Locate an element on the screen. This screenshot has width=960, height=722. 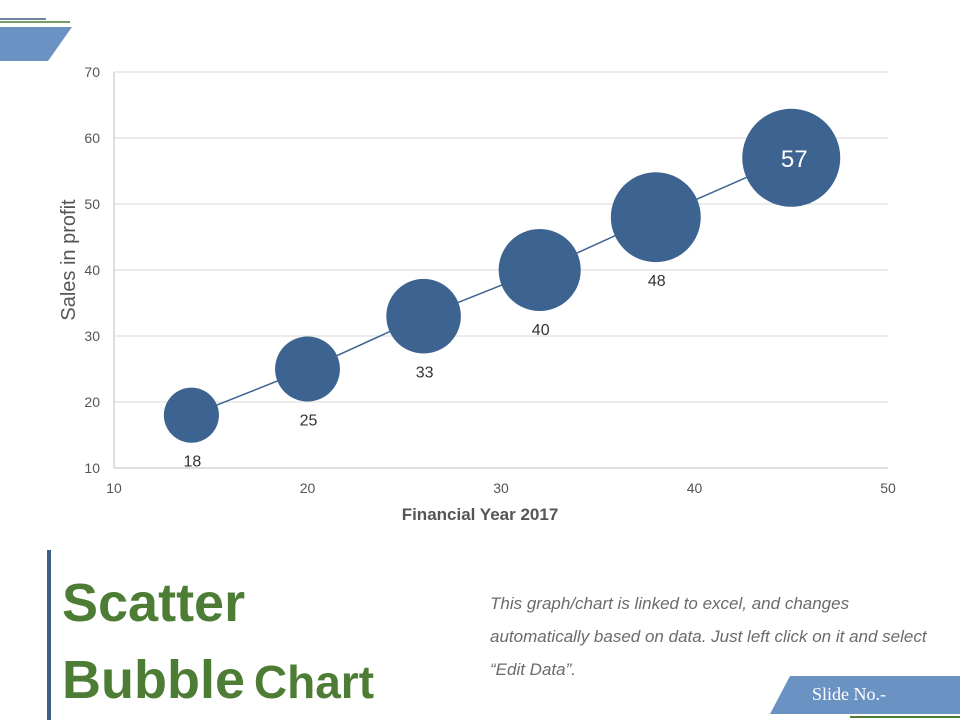
data-label: 40 is located at coordinates (541, 330).